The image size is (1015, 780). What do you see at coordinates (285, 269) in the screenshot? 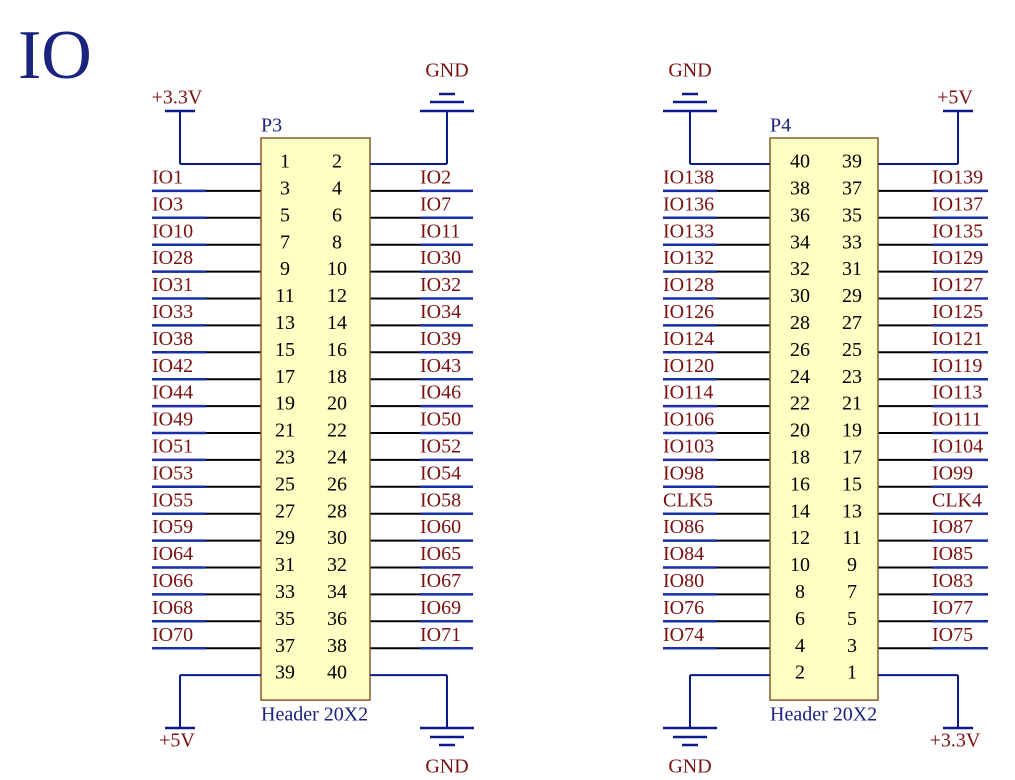
I see `pin-number: 9` at bounding box center [285, 269].